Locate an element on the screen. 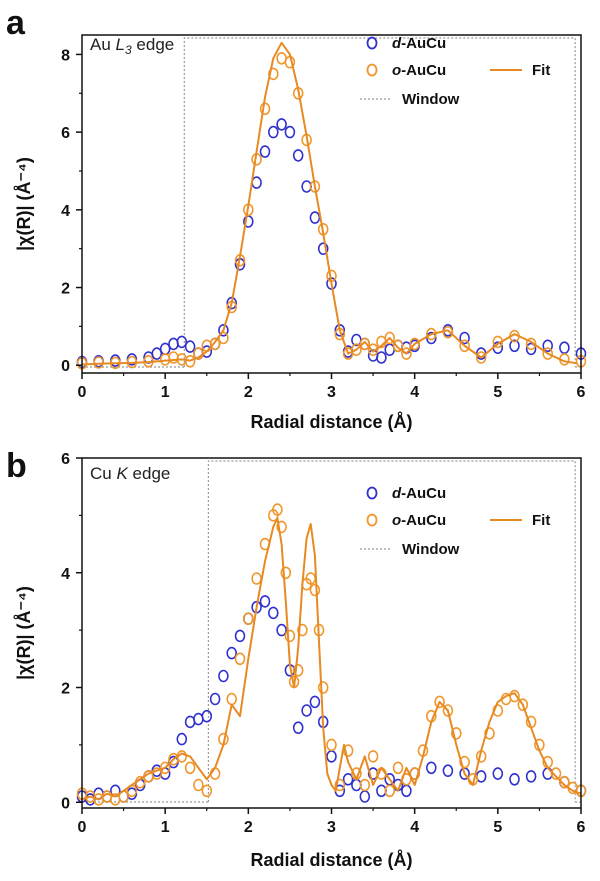 This screenshot has width=600, height=881. edge-label: Cu K edge is located at coordinates (130, 473).